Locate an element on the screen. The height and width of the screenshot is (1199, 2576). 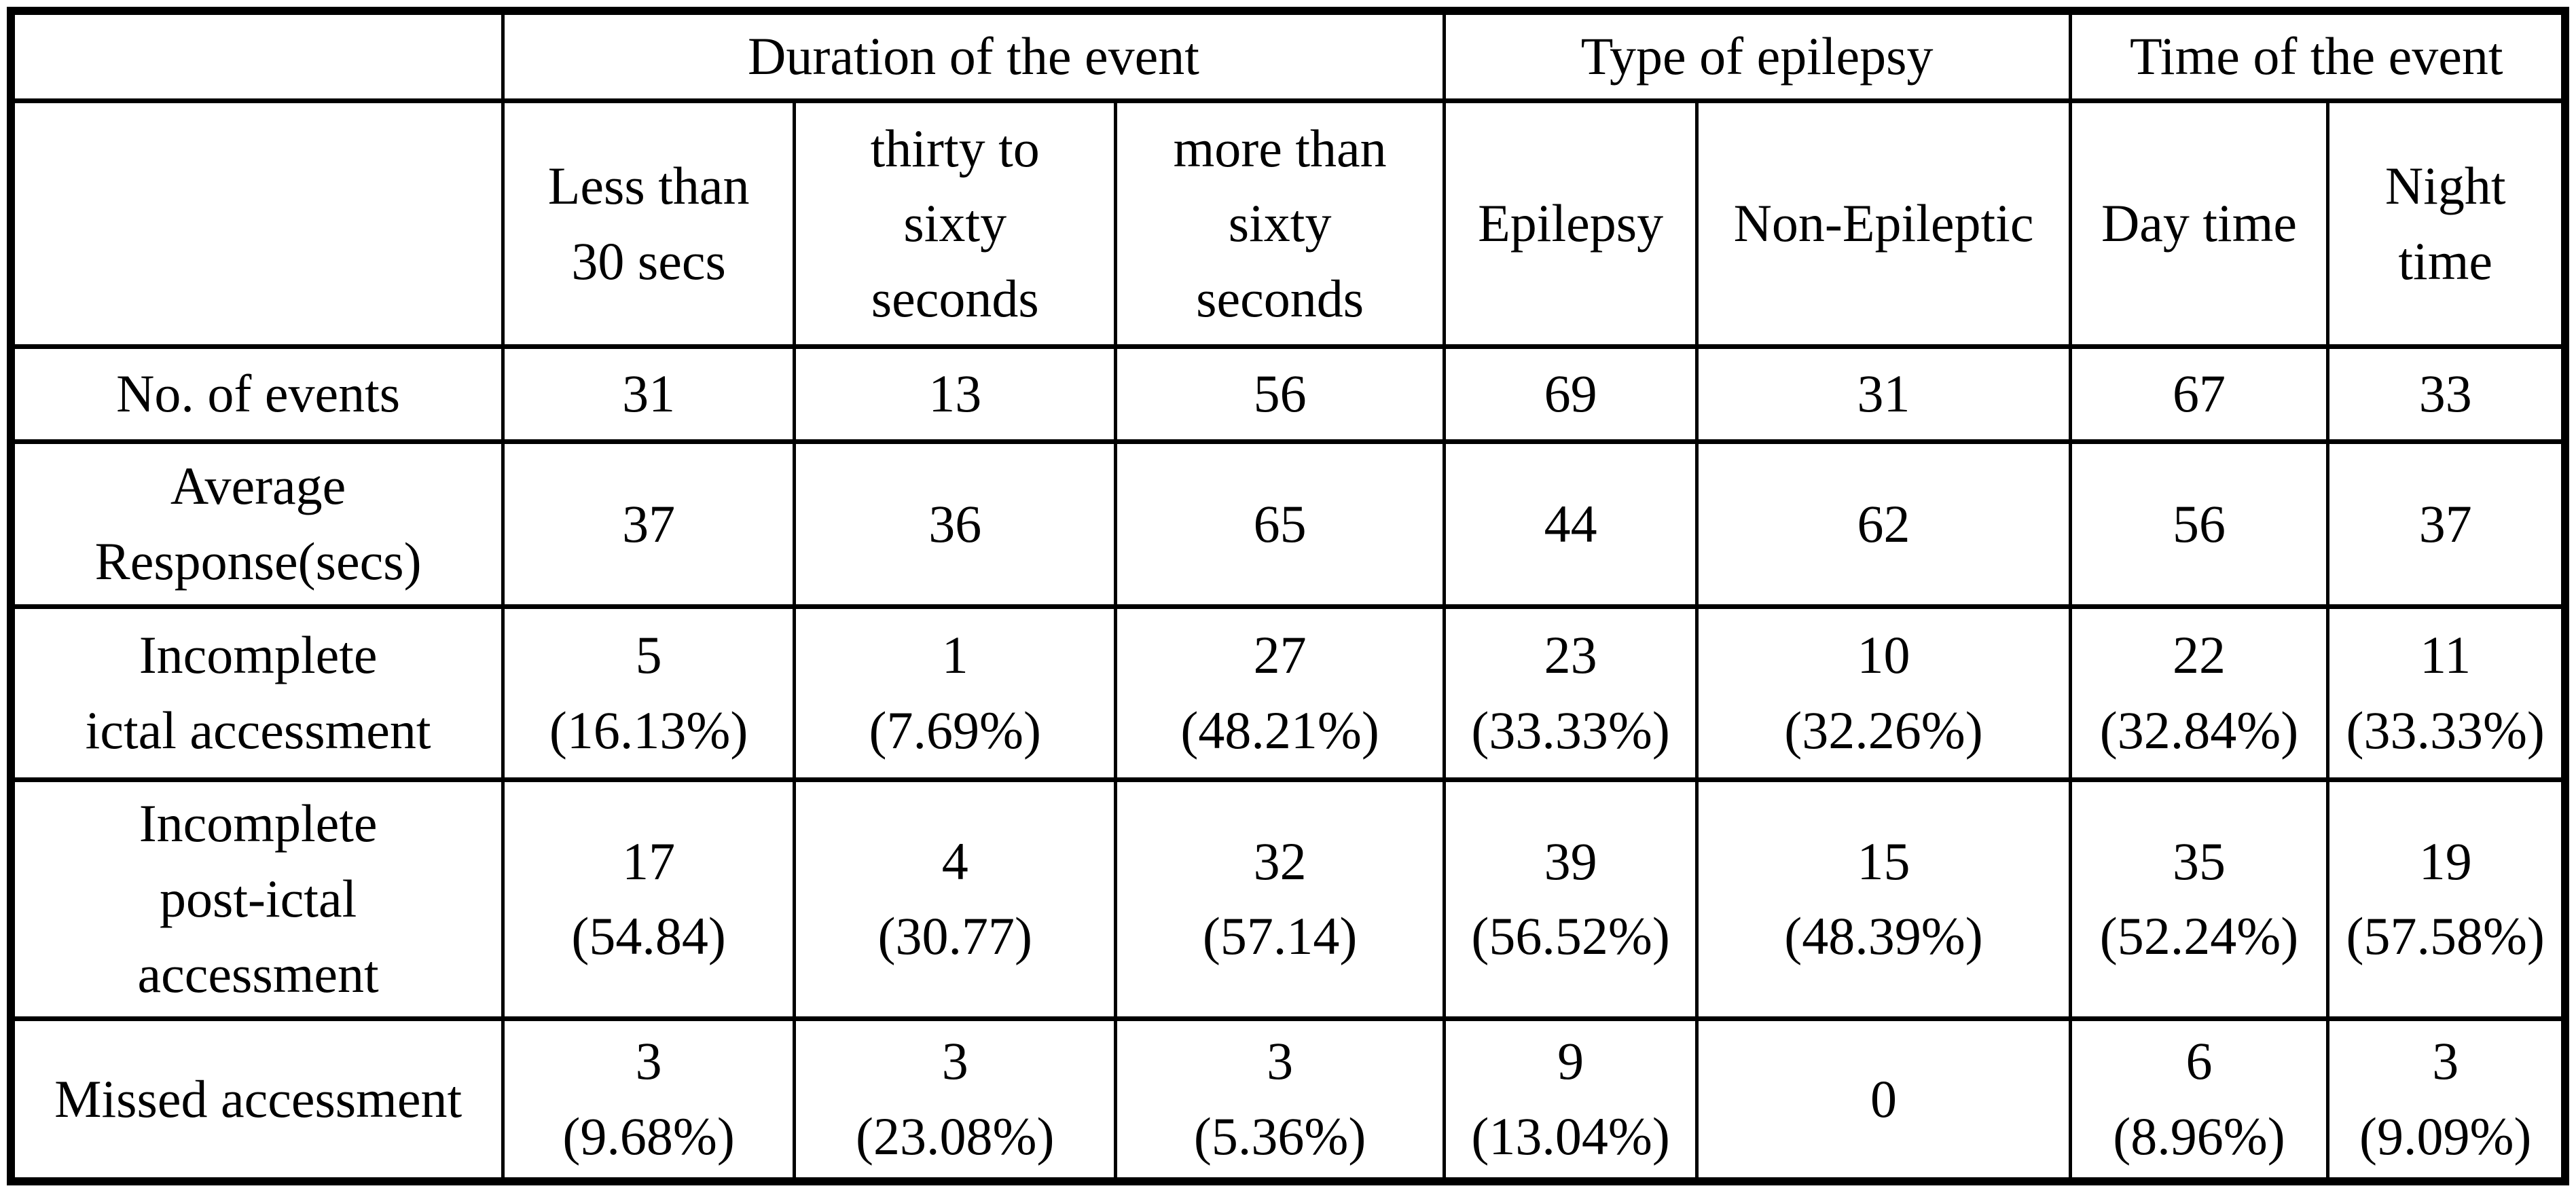
data-cell: 6 (8.96%) is located at coordinates (2199, 1100).